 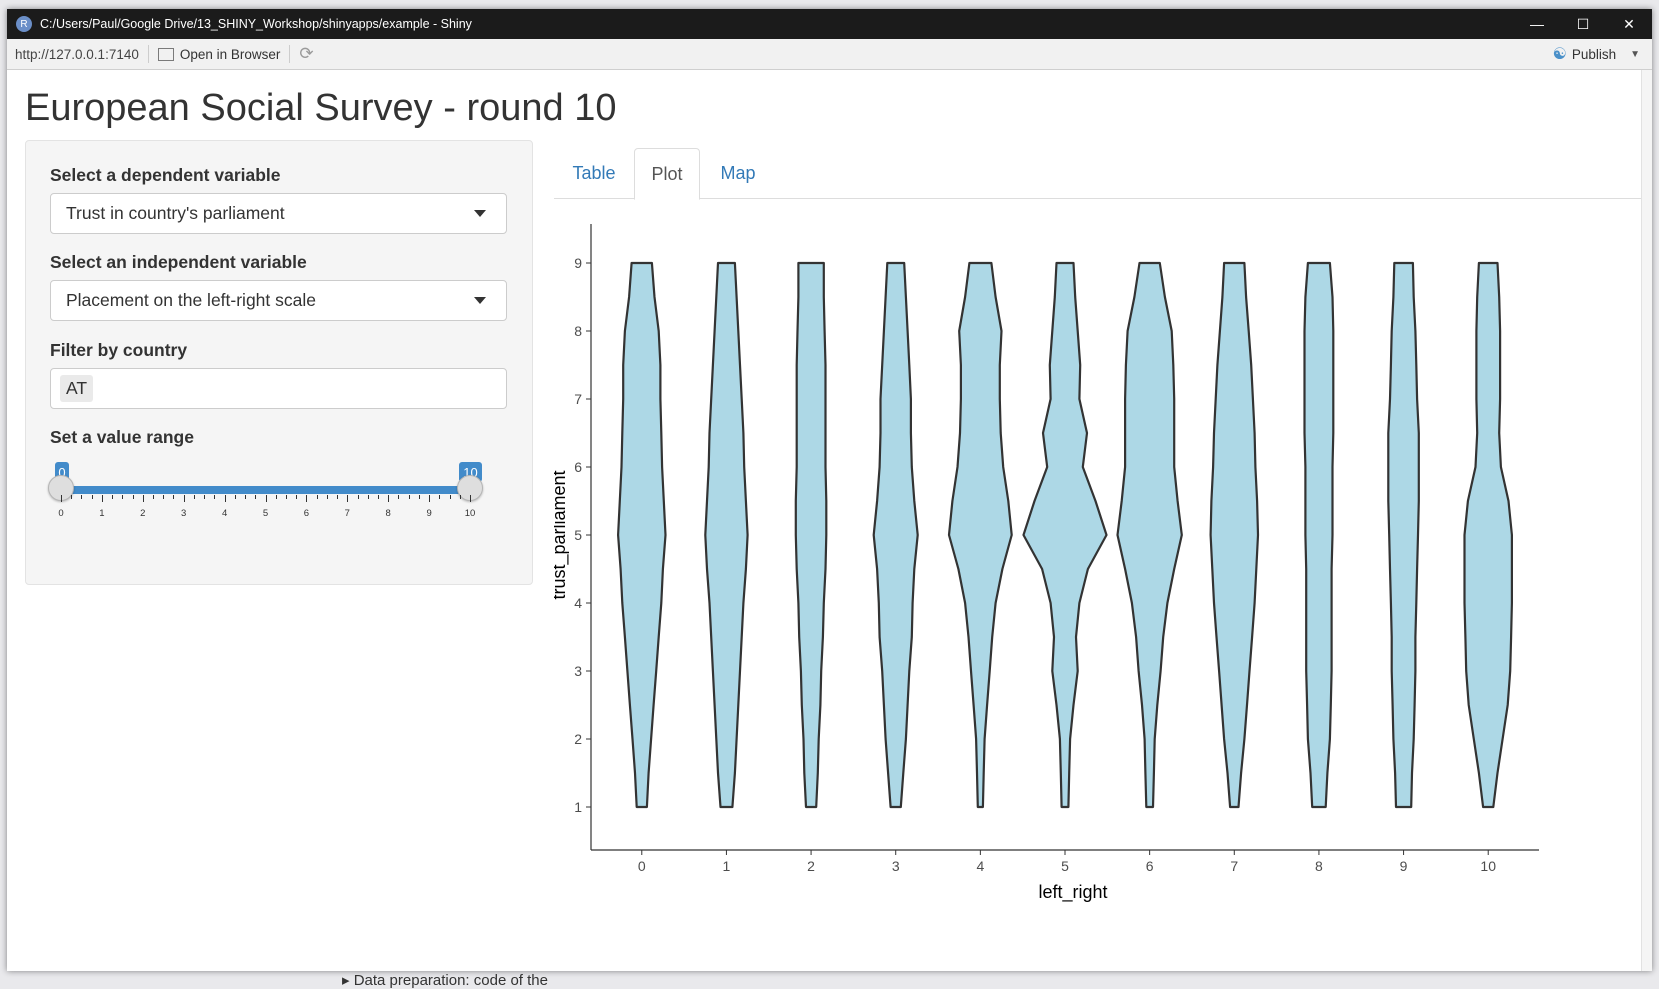 What do you see at coordinates (578, 263) in the screenshot?
I see `y-tick-label: 9` at bounding box center [578, 263].